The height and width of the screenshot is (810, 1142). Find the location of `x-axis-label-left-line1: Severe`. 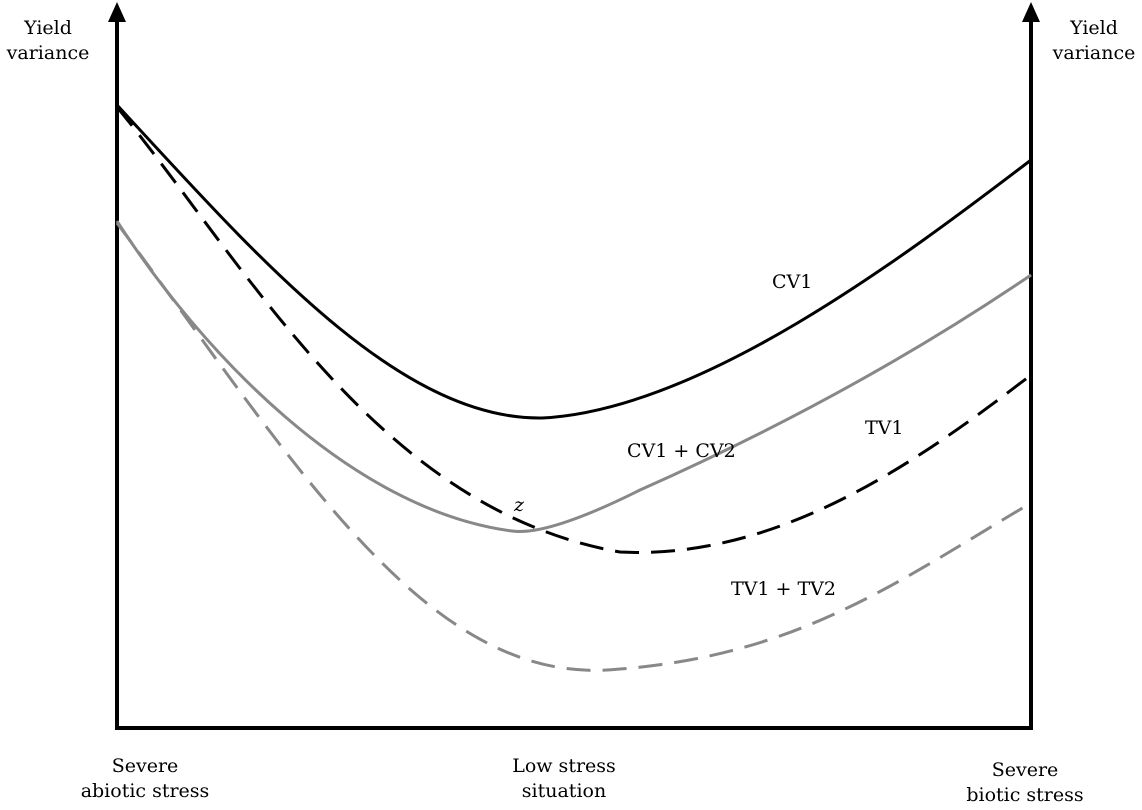

x-axis-label-left-line1: Severe is located at coordinates (145, 766).